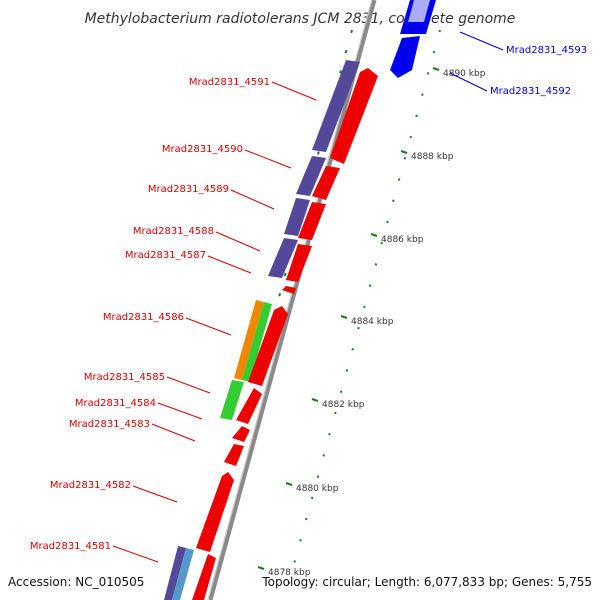 This screenshot has width=600, height=600. I want to click on gene-label: Mrad2831_4589, so click(188, 189).